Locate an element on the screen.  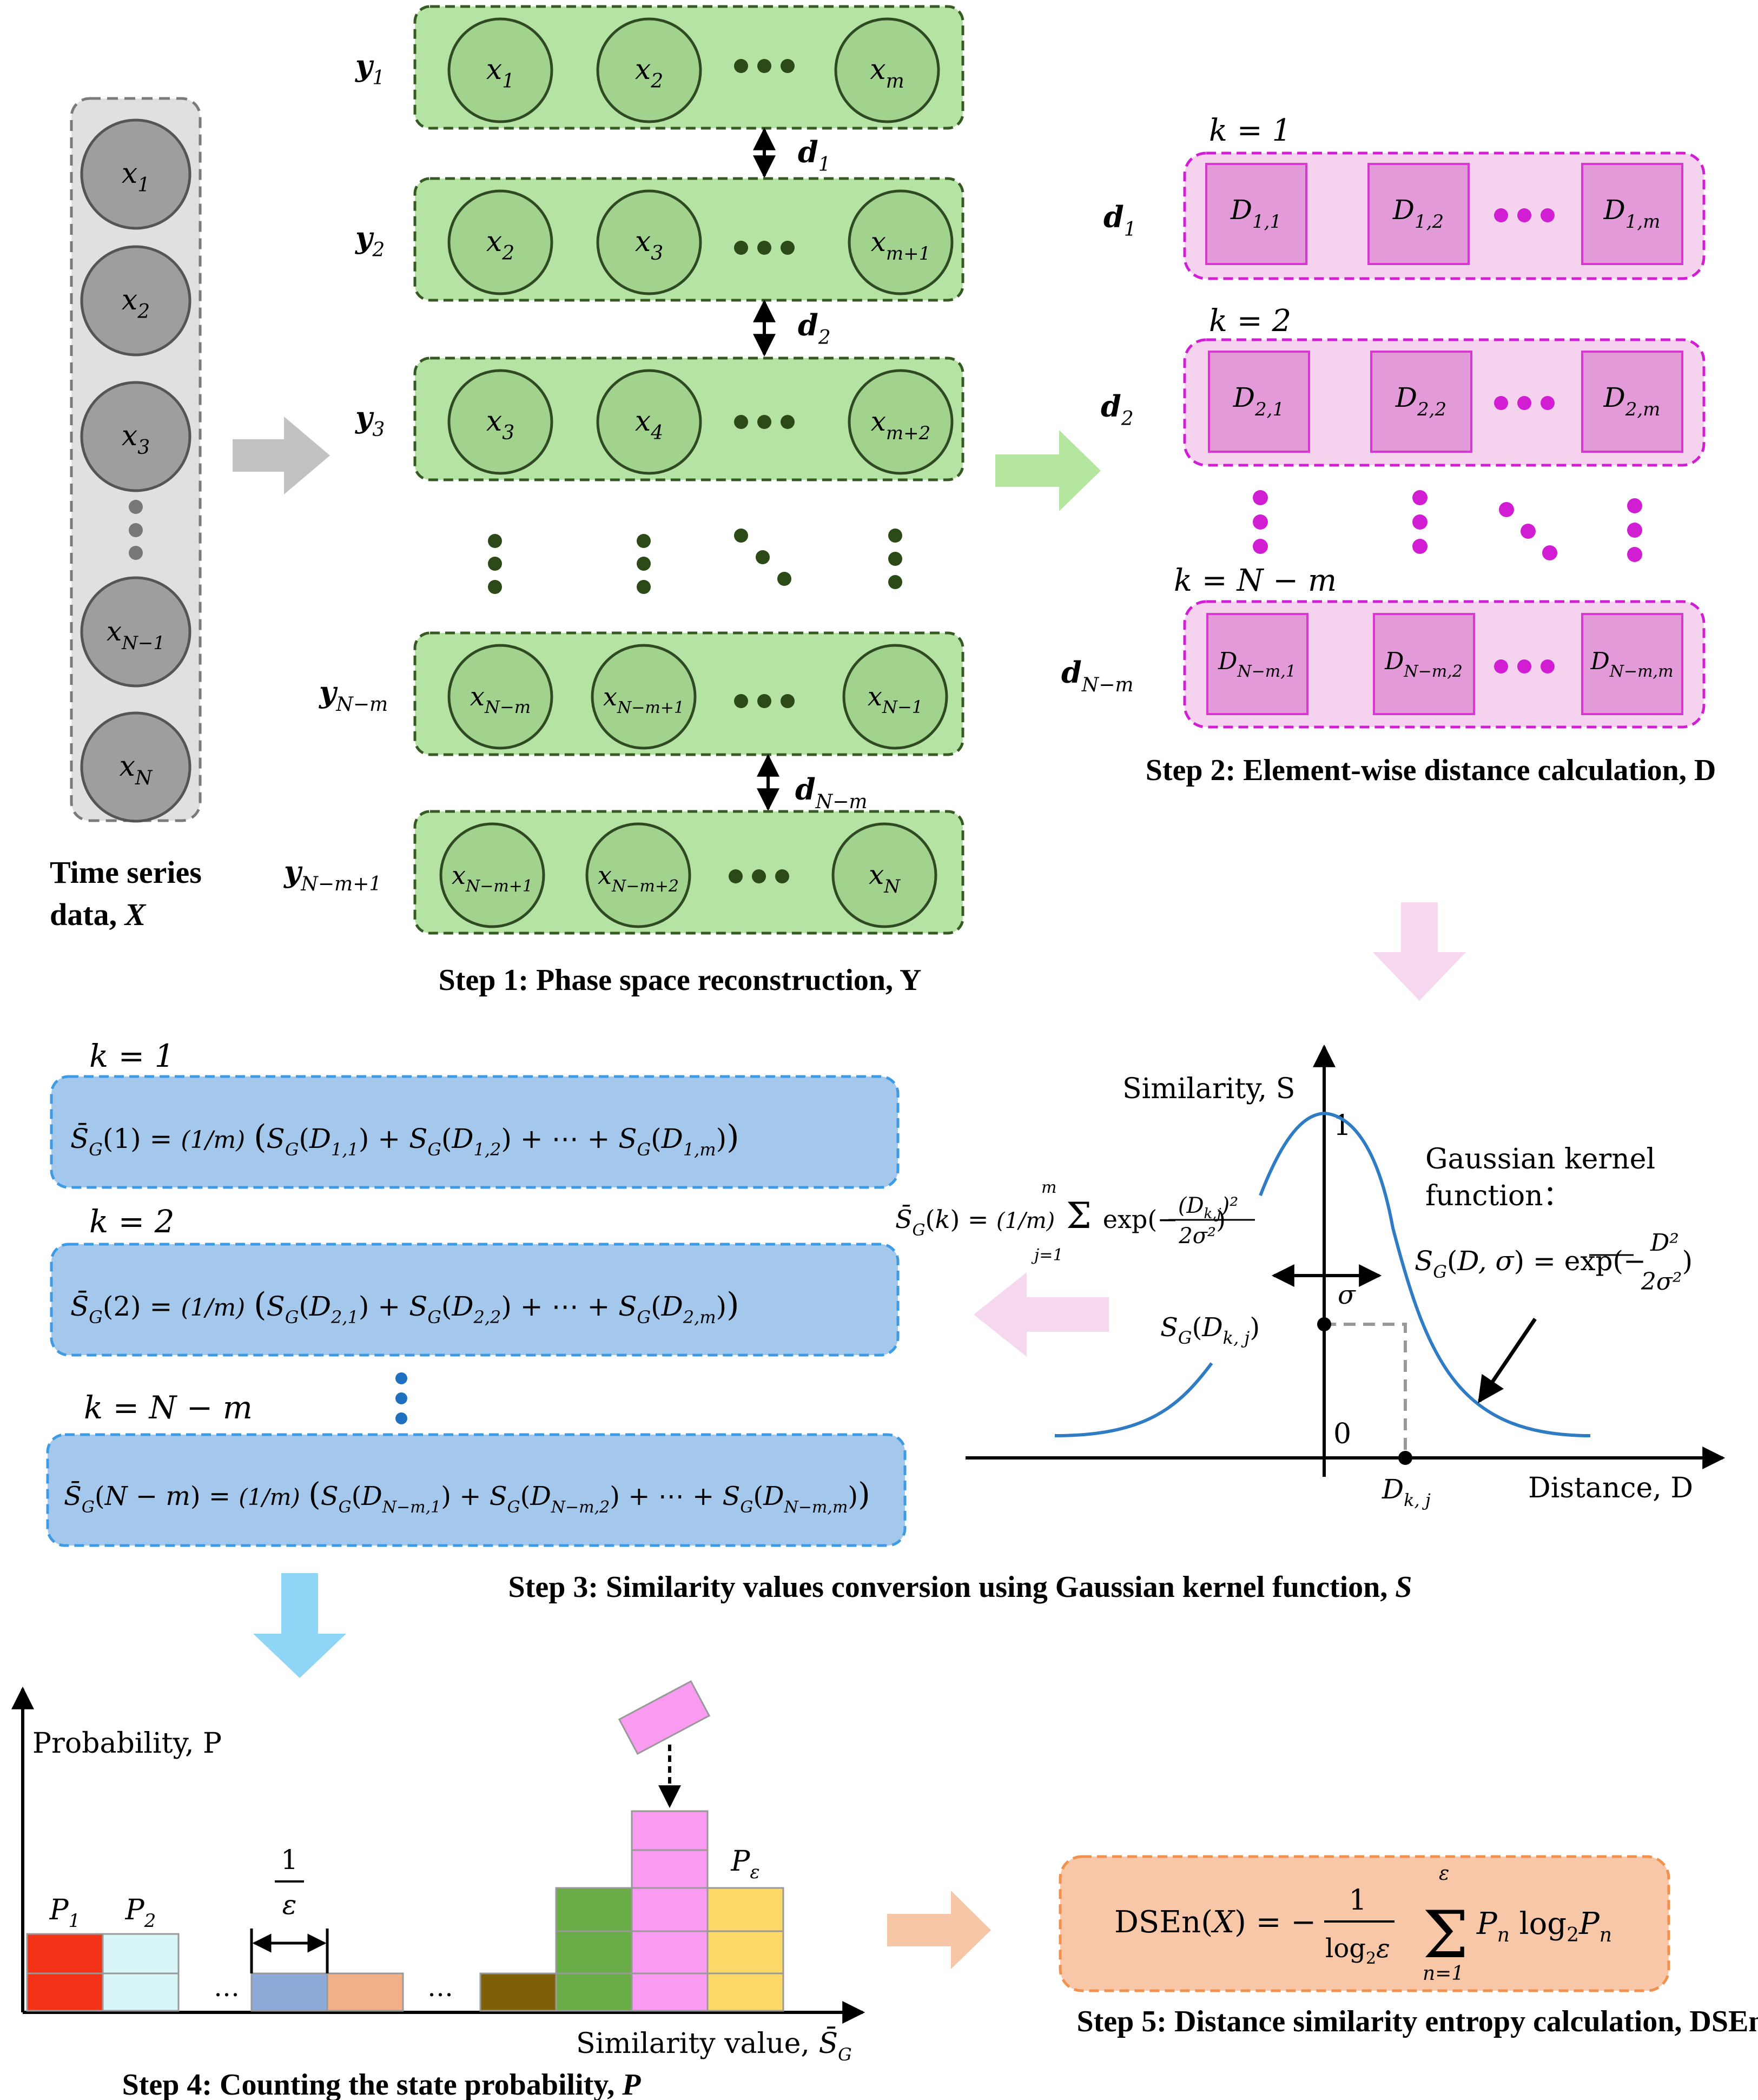
arrow-to-step2 is located at coordinates (1048, 470).